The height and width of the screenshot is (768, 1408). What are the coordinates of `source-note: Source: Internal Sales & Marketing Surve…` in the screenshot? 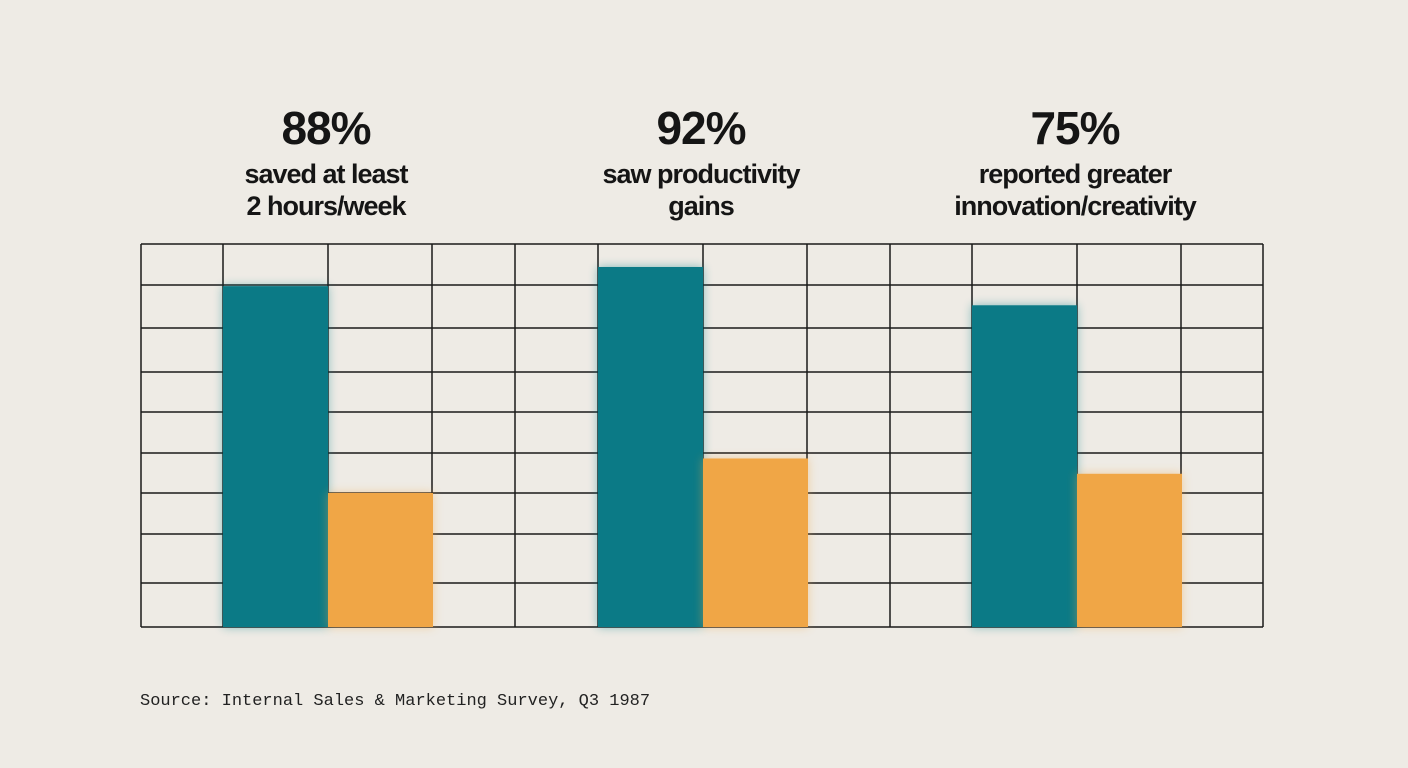 It's located at (395, 701).